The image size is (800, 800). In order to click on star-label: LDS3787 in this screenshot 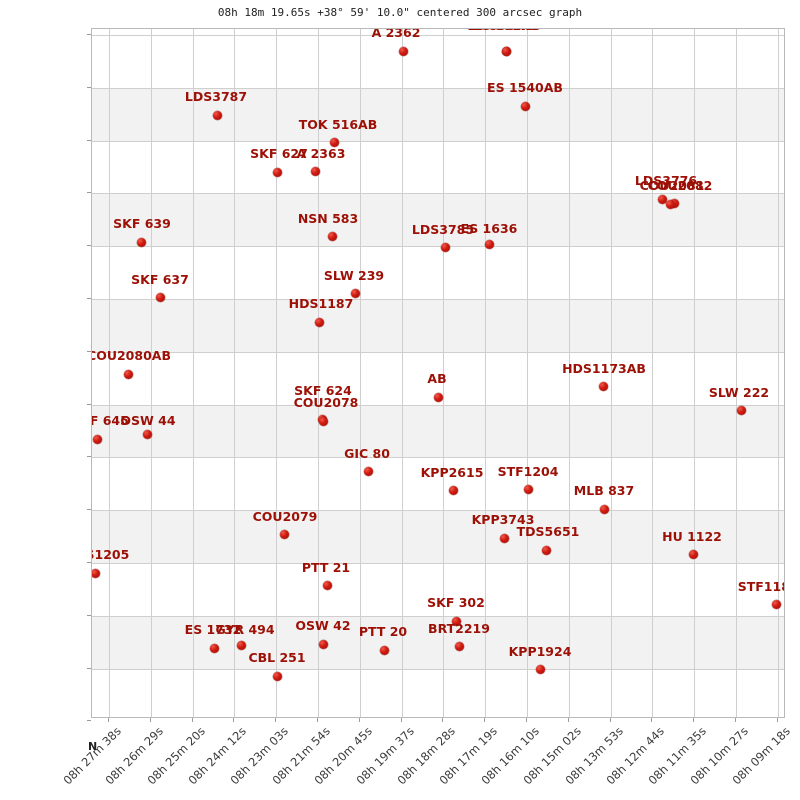, I will do `click(216, 96)`.